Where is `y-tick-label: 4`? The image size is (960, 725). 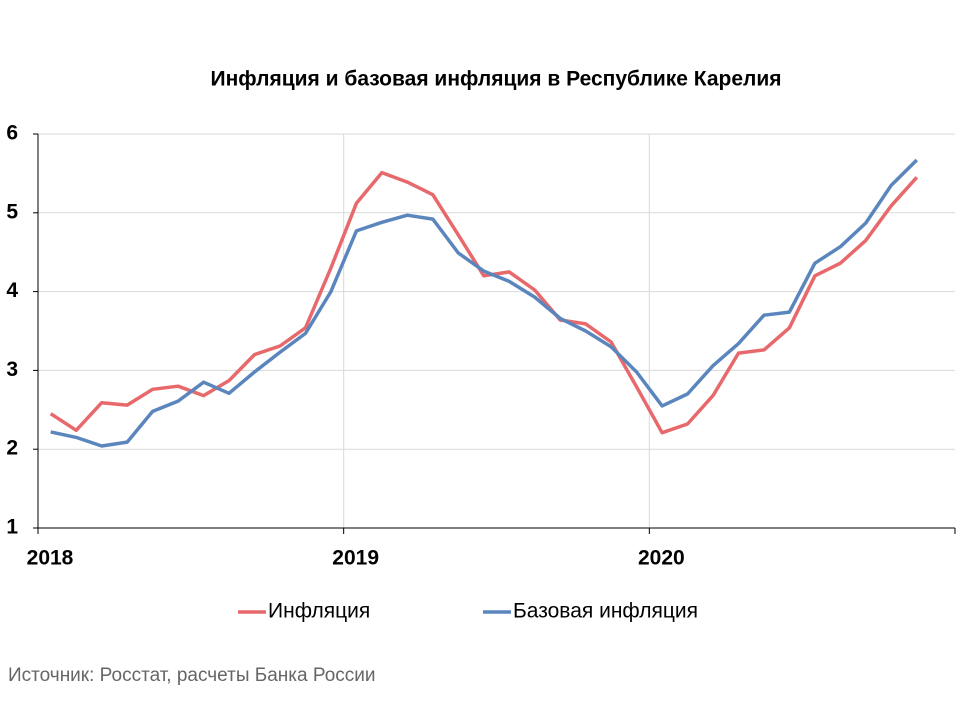 y-tick-label: 4 is located at coordinates (12, 290).